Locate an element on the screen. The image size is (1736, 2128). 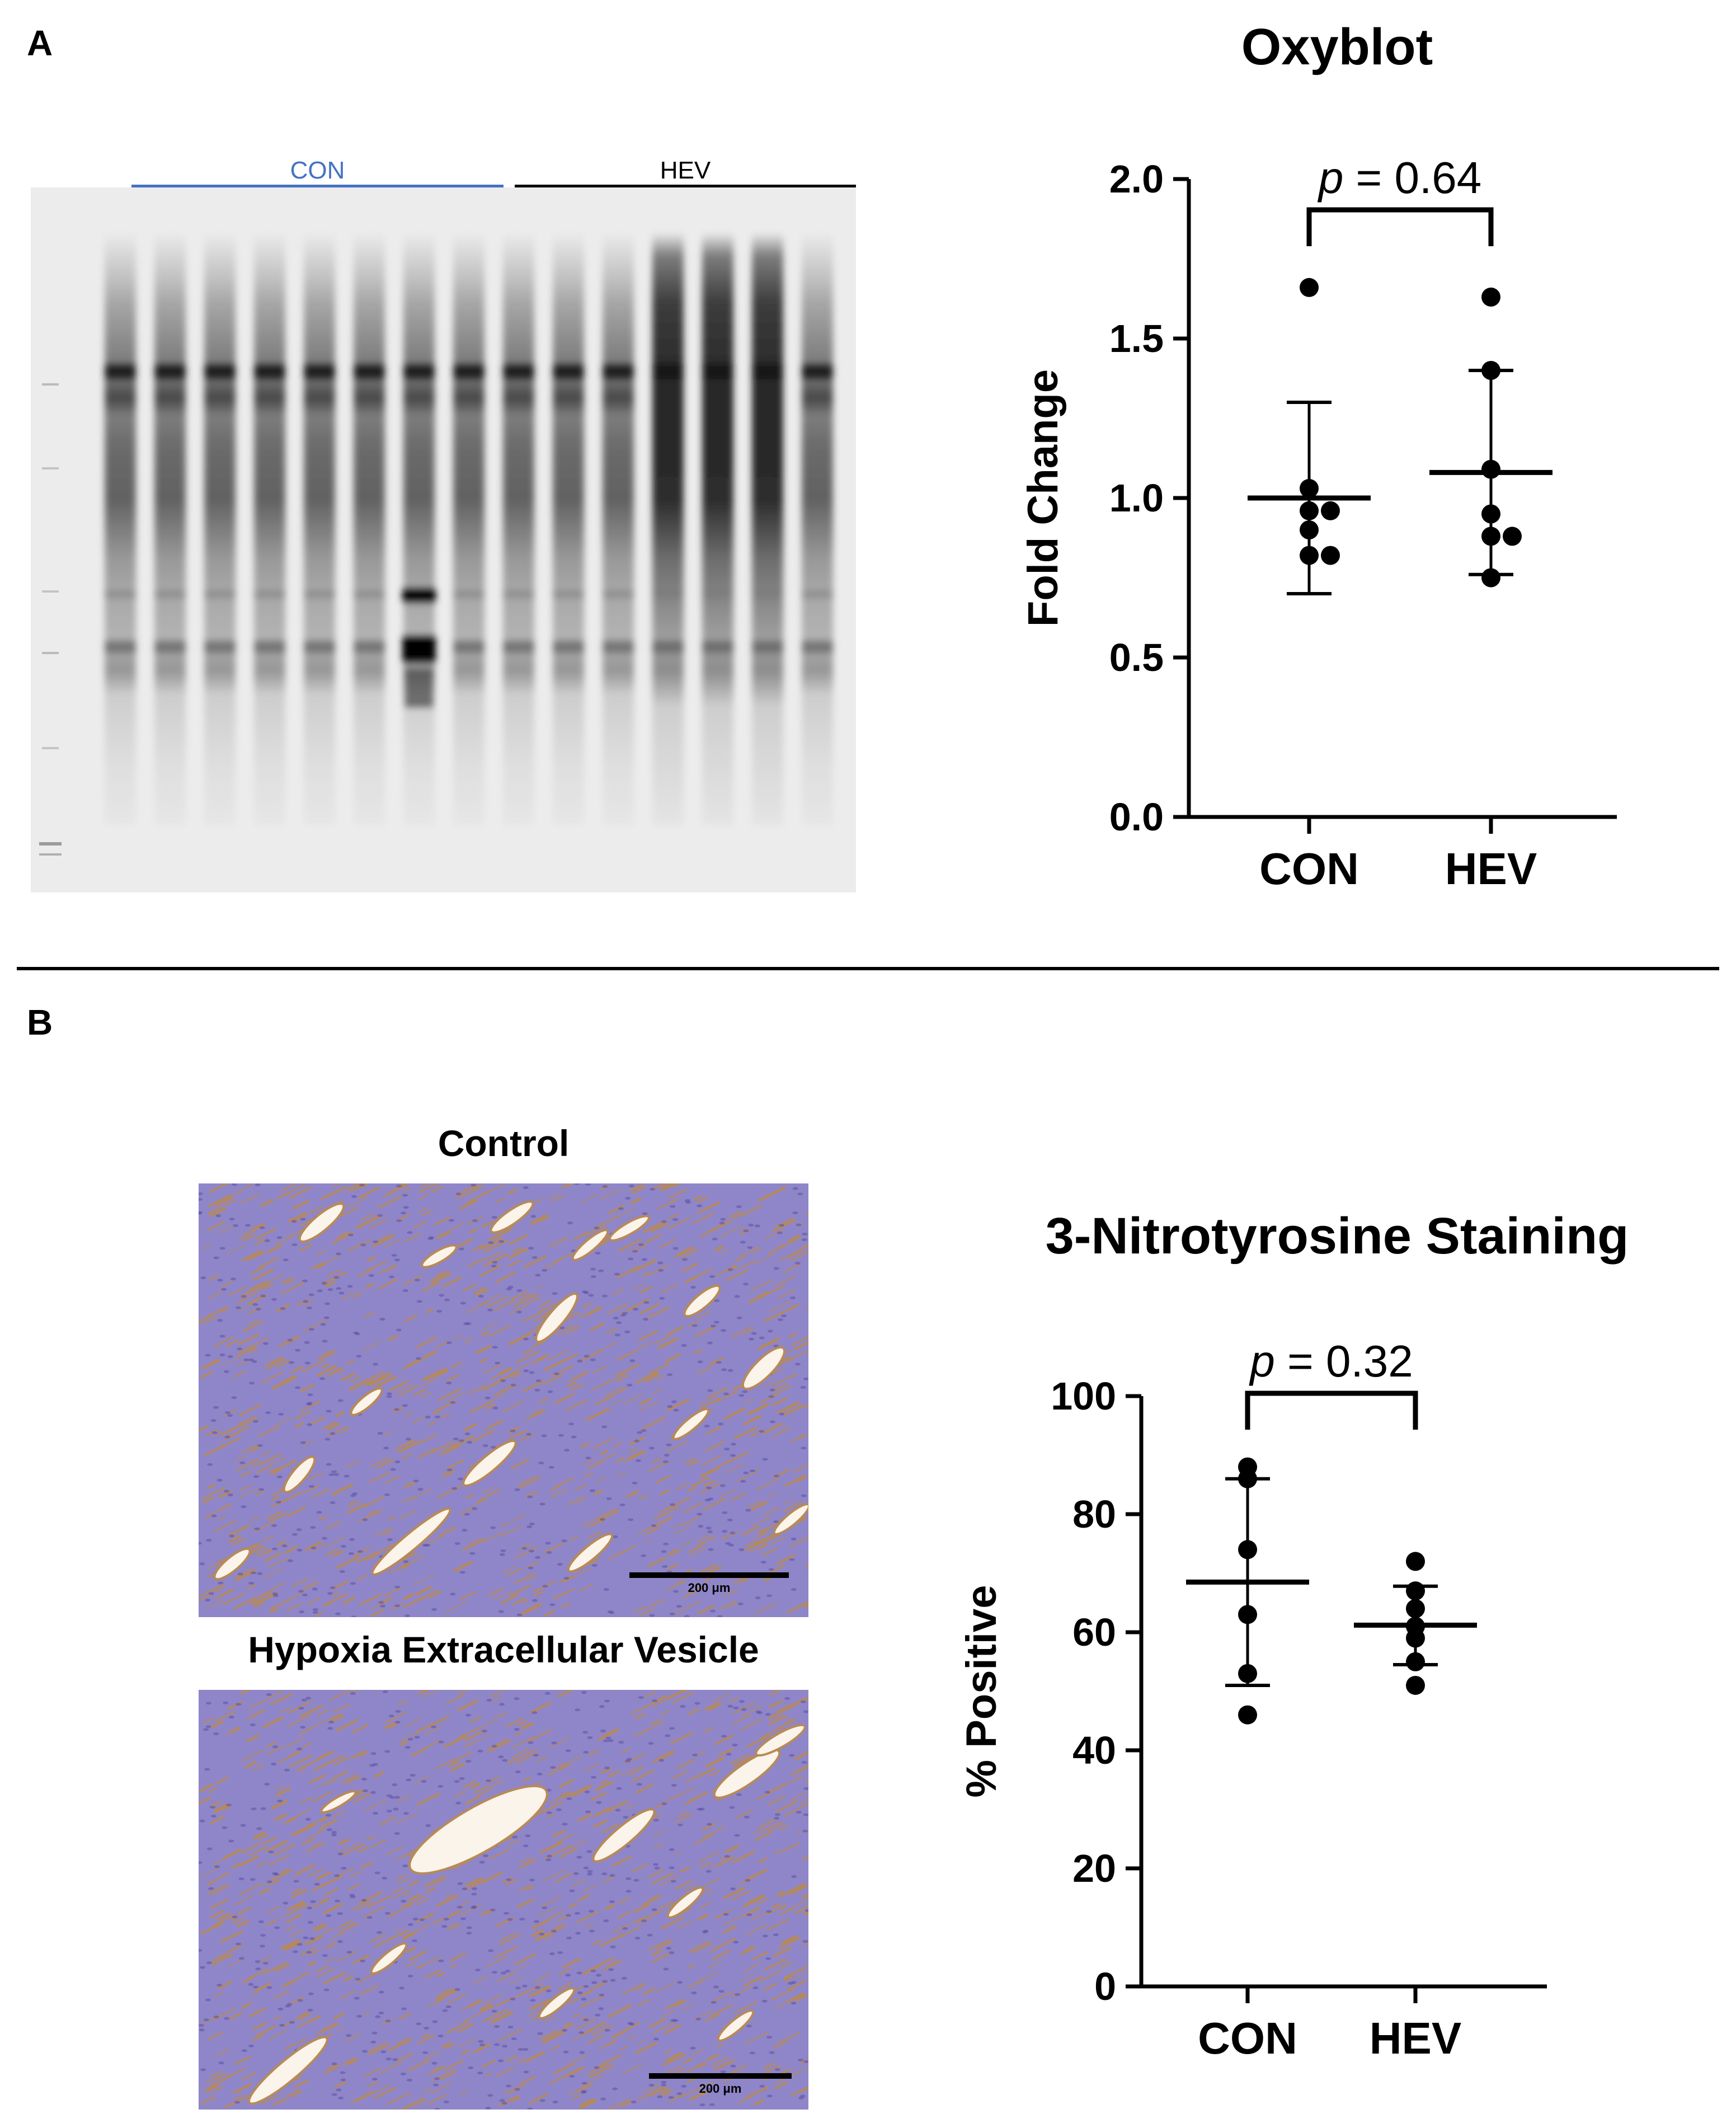
blot-lane is located at coordinates (817, 528).